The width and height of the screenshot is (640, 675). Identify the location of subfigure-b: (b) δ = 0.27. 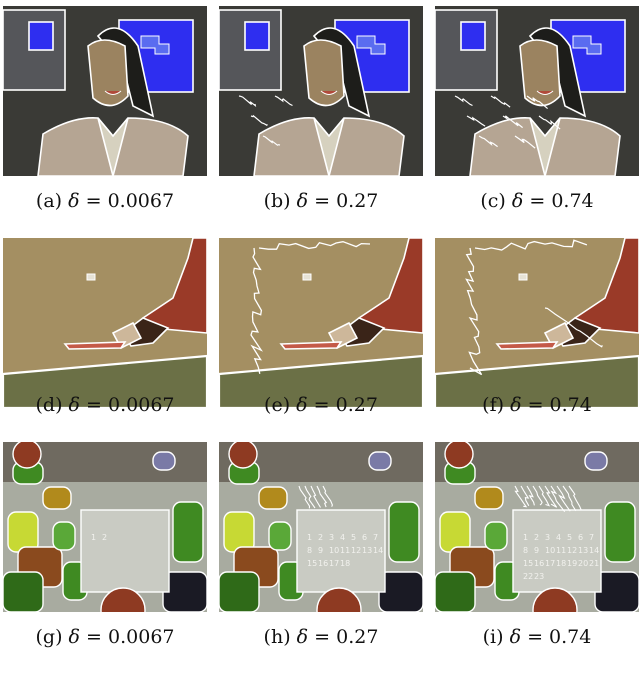
(321, 109).